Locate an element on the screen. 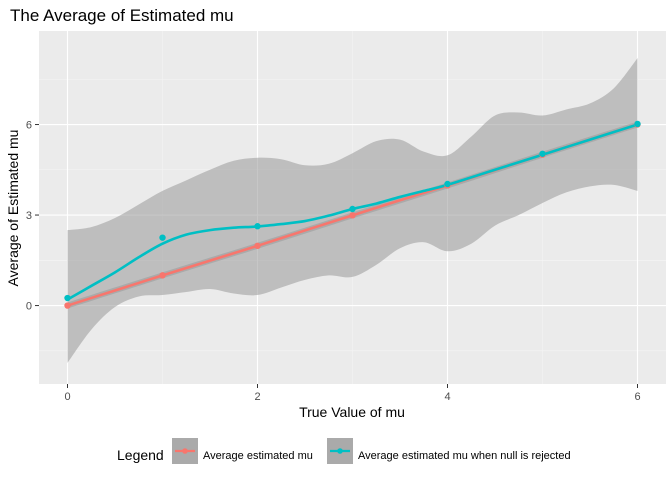 This screenshot has width=672, height=480. x-tick-label: 0 is located at coordinates (67, 397).